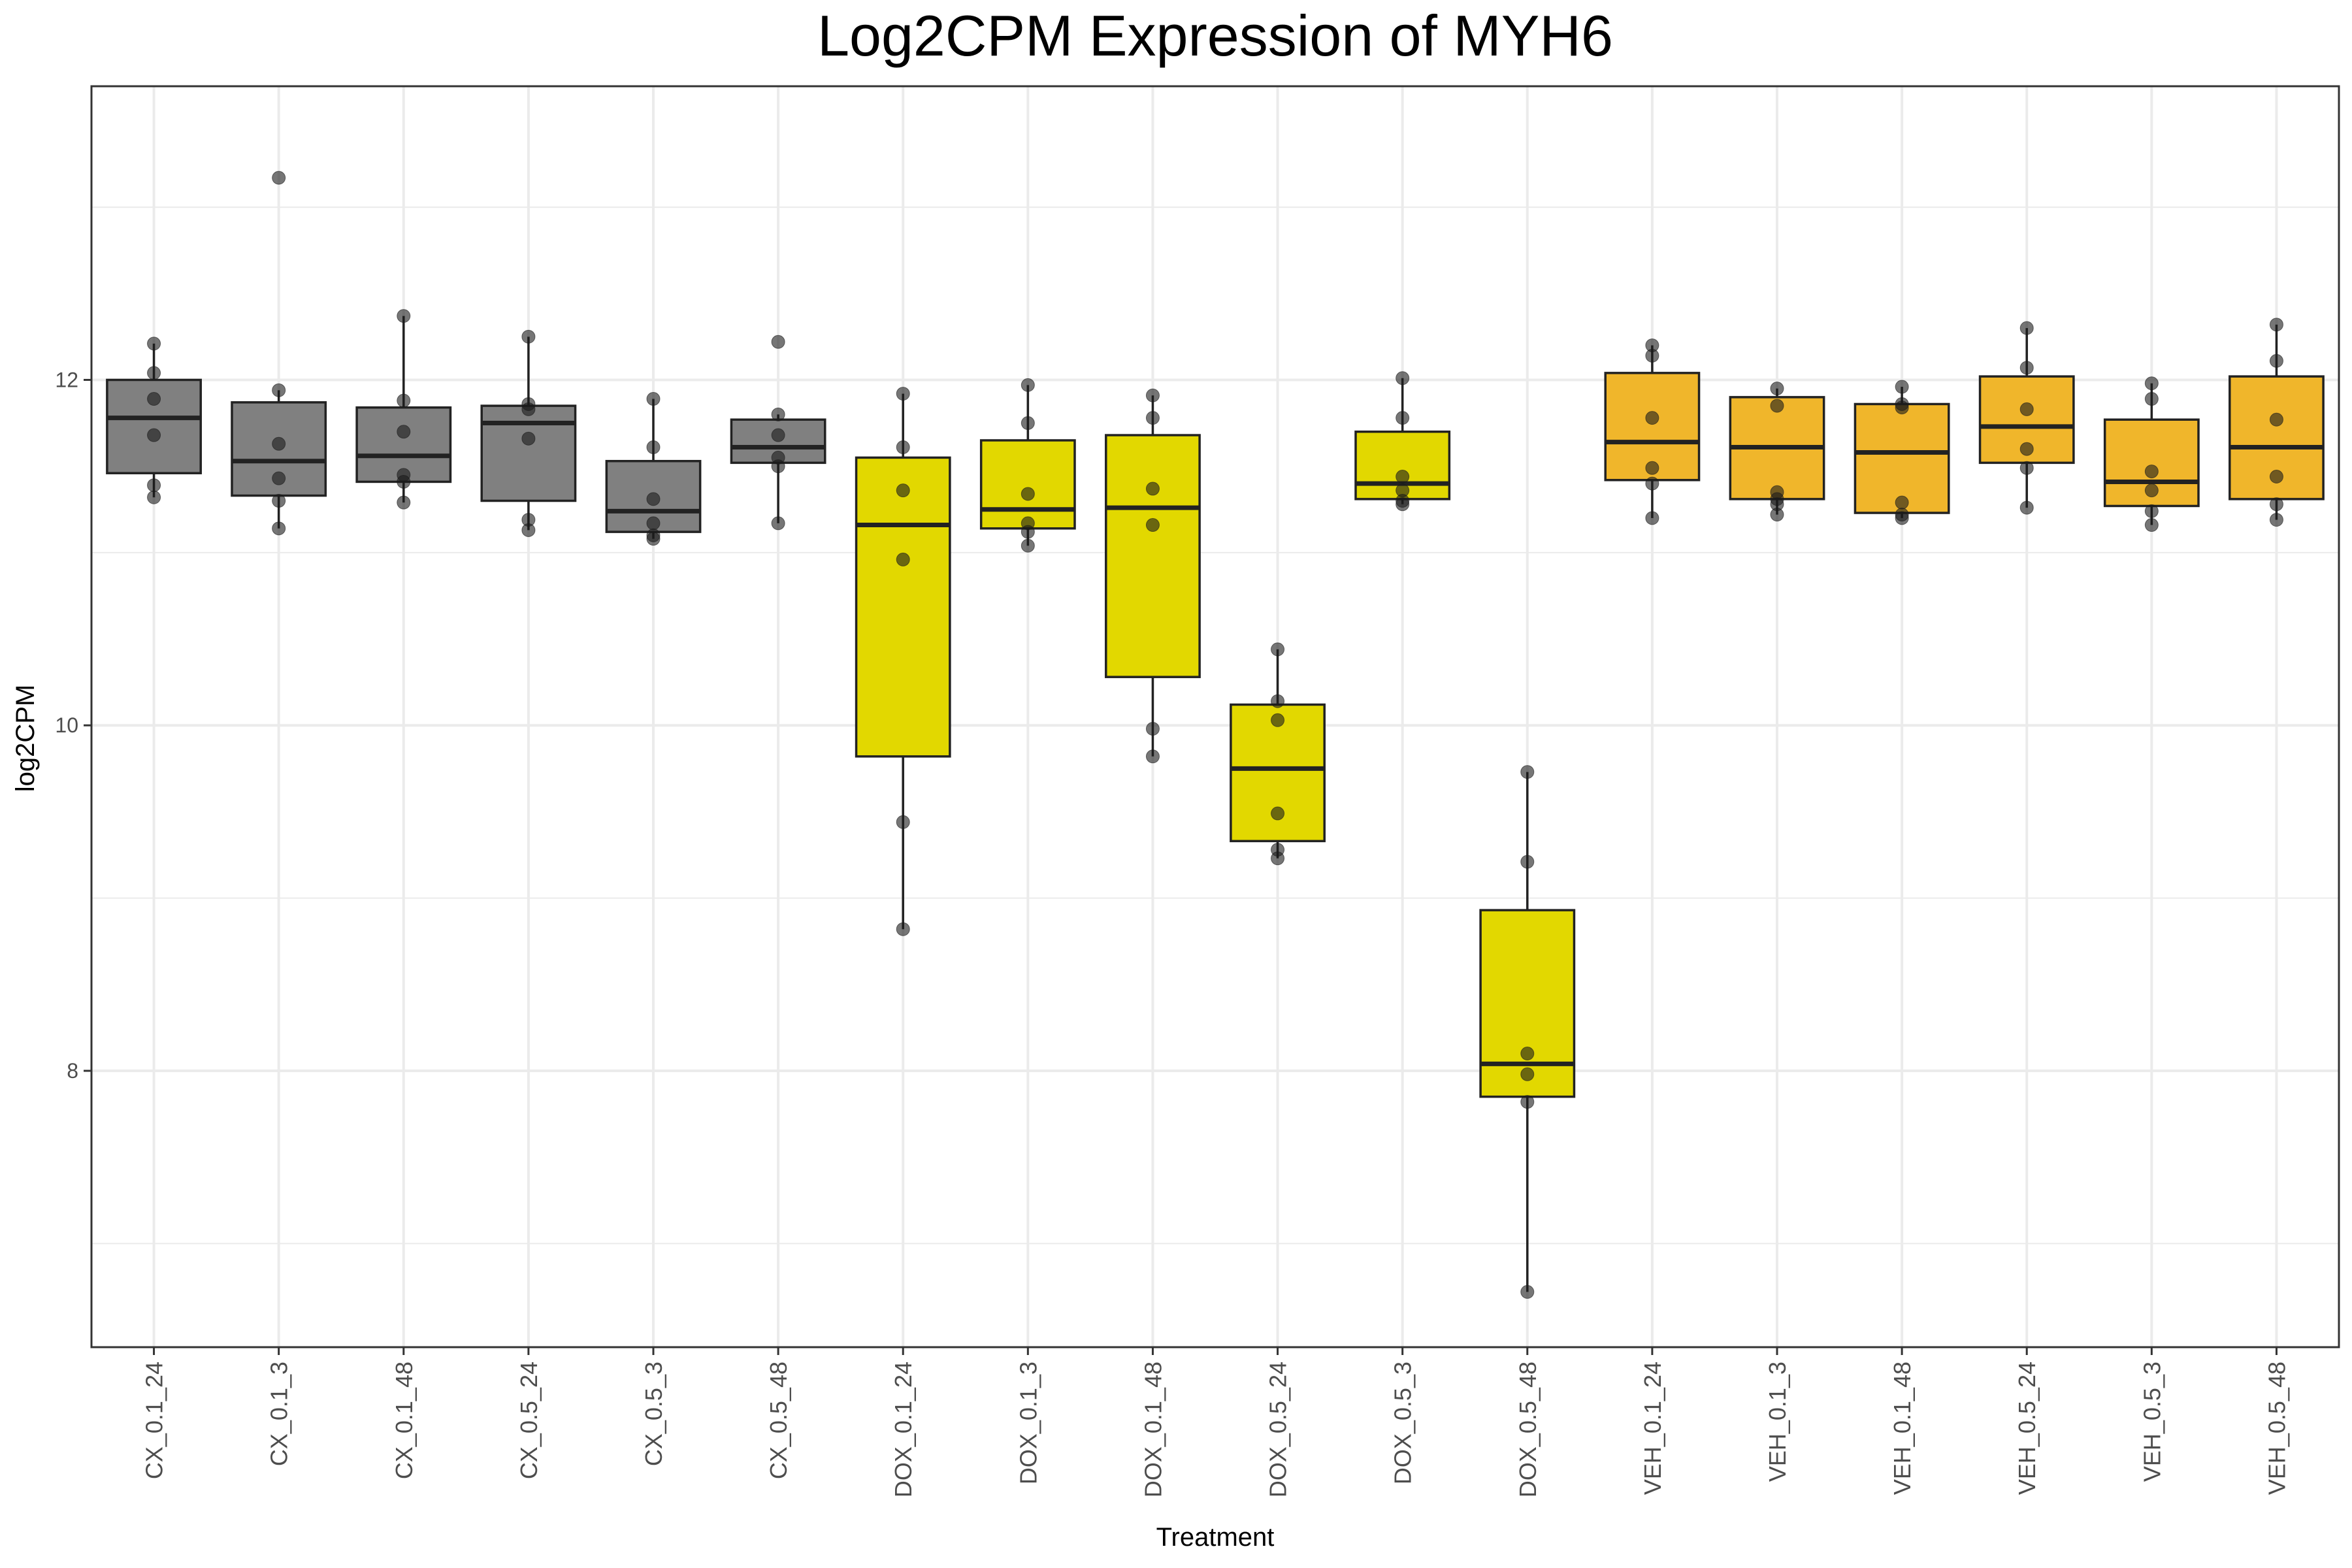 The image size is (2352, 1568). Describe the element at coordinates (66, 379) in the screenshot. I see `y-tick-label: 12` at that location.